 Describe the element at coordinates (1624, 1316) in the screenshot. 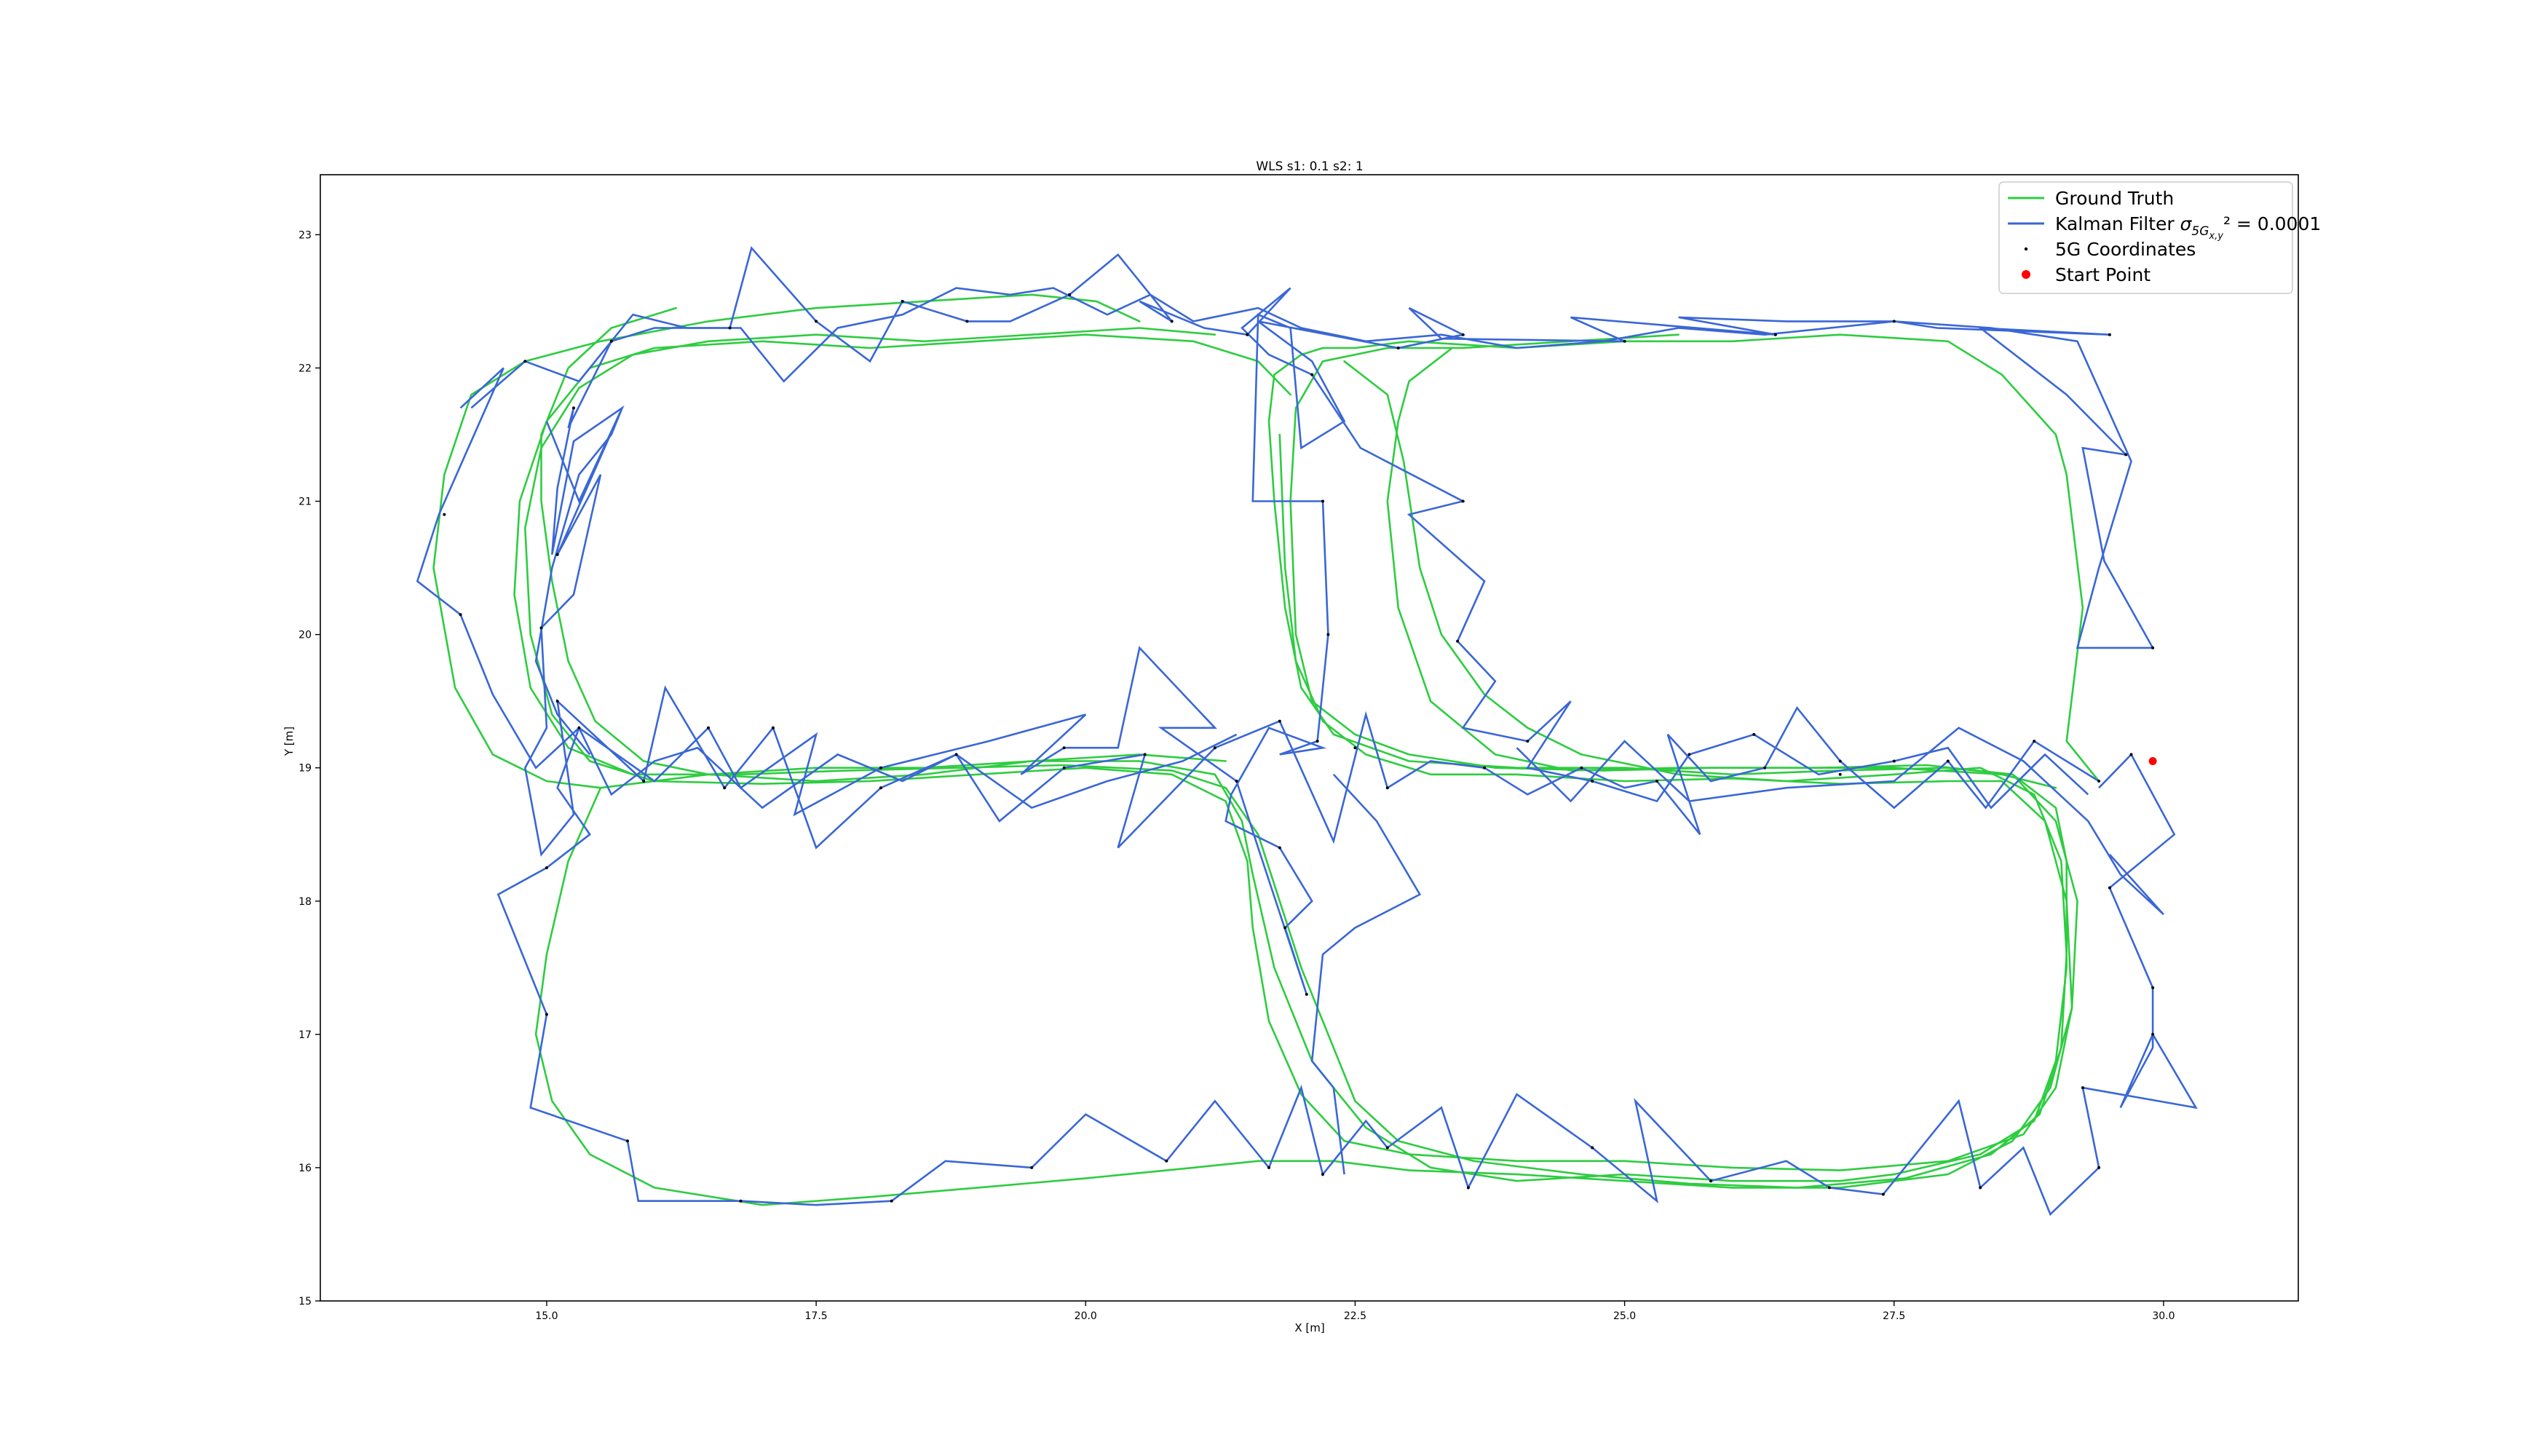

I see `x-tick-label: 25.0` at that location.